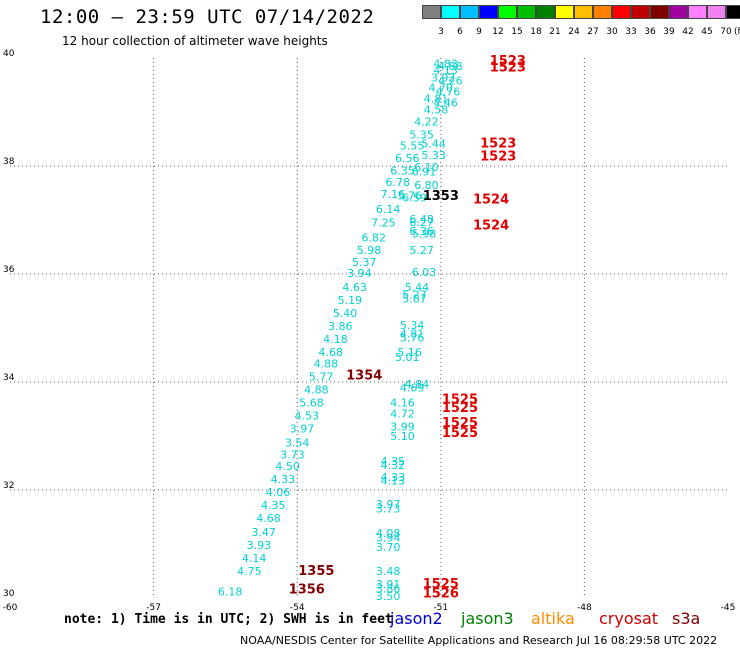 The width and height of the screenshot is (740, 650). Describe the element at coordinates (424, 272) in the screenshot. I see `data-label: 6.03` at that location.